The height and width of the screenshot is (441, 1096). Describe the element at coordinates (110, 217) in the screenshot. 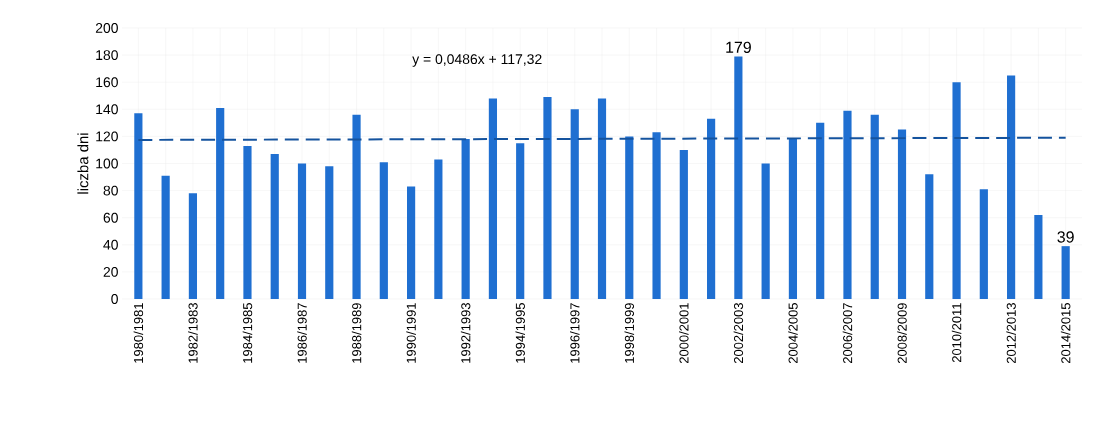

I see `y-tick-label: 60` at that location.